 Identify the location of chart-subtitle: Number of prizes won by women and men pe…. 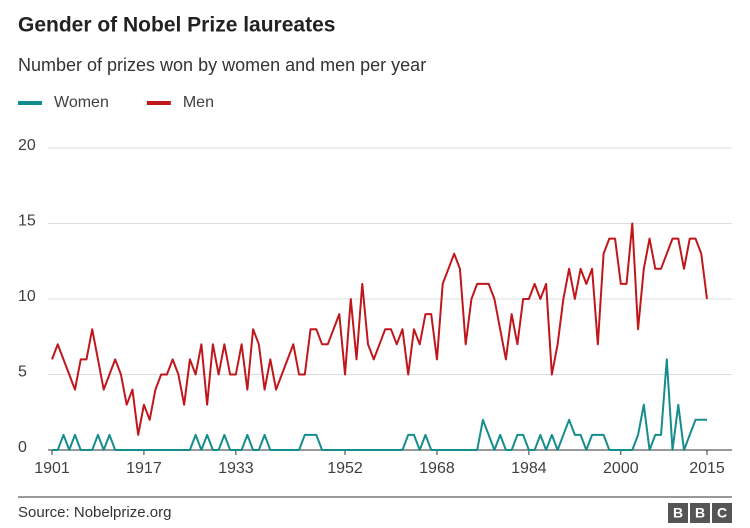
(222, 65).